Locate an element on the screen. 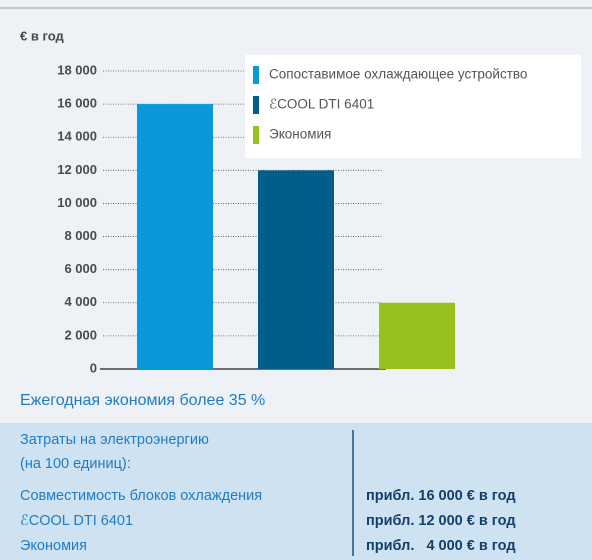  y-tick-label: 4 000 is located at coordinates (80, 301).